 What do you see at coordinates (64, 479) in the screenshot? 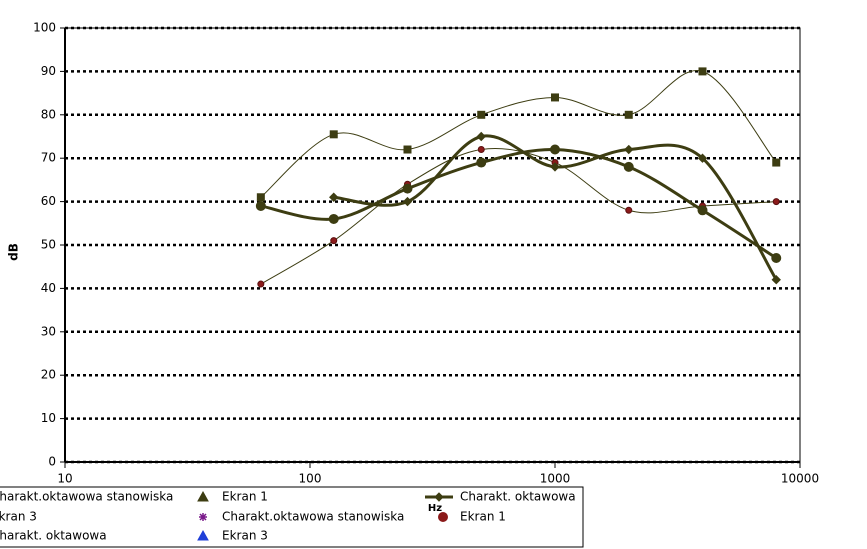
I see `x-tick-label: 10` at bounding box center [64, 479].